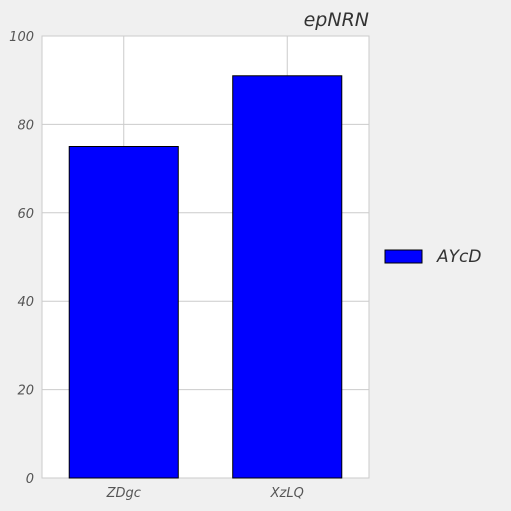  I want to click on legend-swatch, so click(403, 256).